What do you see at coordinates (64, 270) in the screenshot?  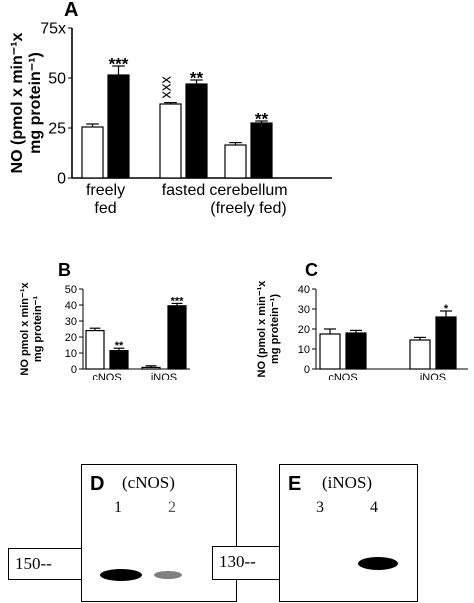 I see `panel-b-label: B` at bounding box center [64, 270].